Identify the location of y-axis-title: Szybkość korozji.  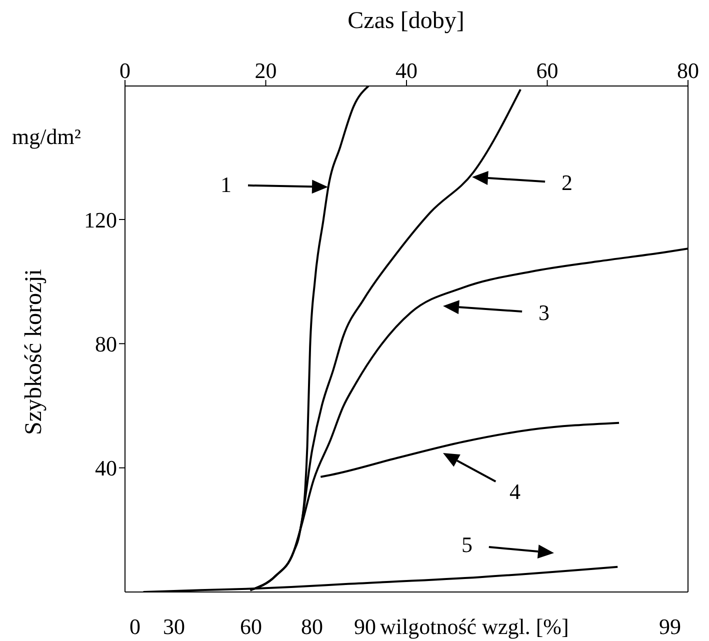
(34, 352).